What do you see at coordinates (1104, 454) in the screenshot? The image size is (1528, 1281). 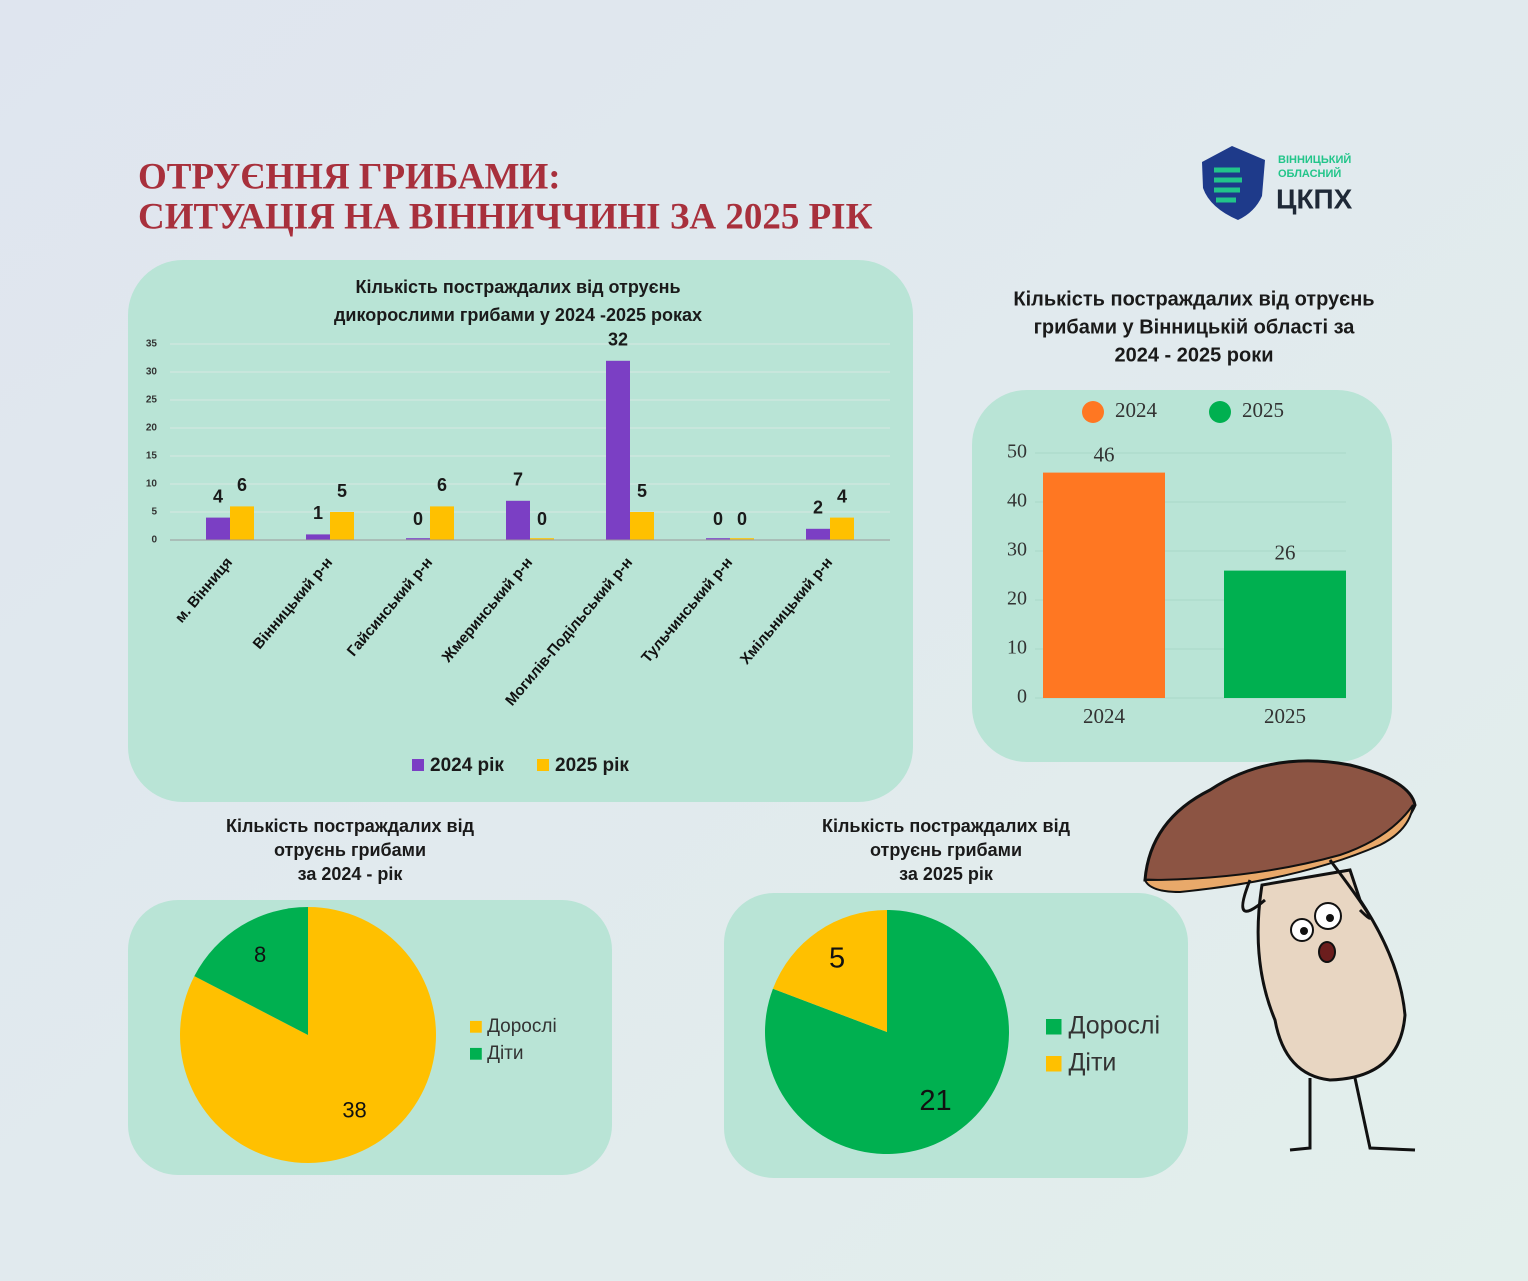 I see `value-label: 46` at bounding box center [1104, 454].